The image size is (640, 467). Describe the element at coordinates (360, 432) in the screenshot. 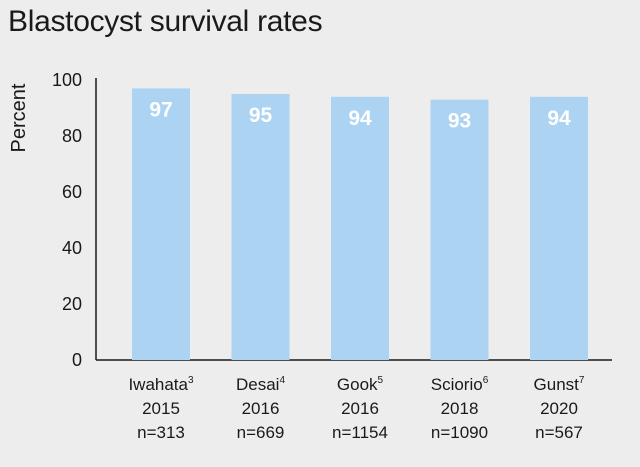

I see `category-n-label: n=1154` at that location.